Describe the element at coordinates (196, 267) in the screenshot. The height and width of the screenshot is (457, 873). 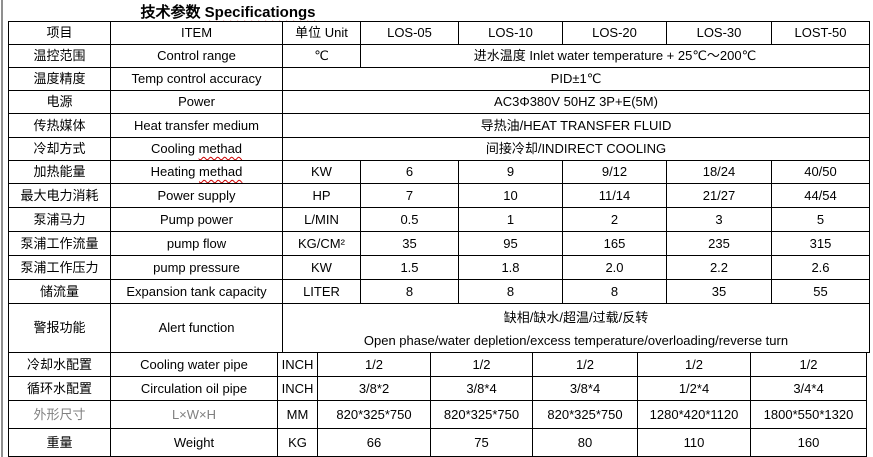
I see `label-en: pump pressure` at that location.